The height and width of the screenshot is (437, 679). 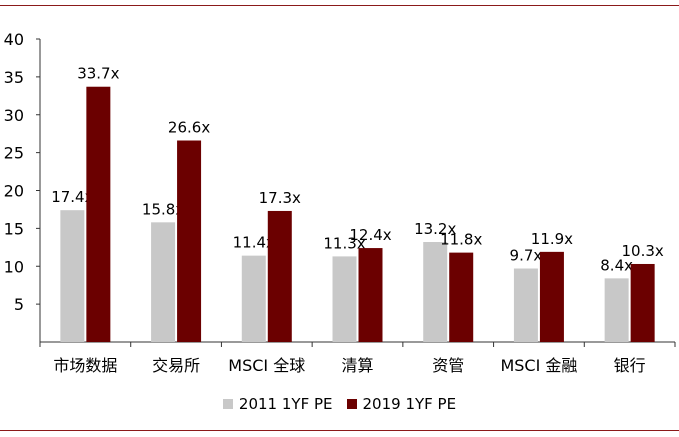 What do you see at coordinates (339, 404) in the screenshot?
I see `chart-legend: 2011 1YF PE 2019 1YF PE` at bounding box center [339, 404].